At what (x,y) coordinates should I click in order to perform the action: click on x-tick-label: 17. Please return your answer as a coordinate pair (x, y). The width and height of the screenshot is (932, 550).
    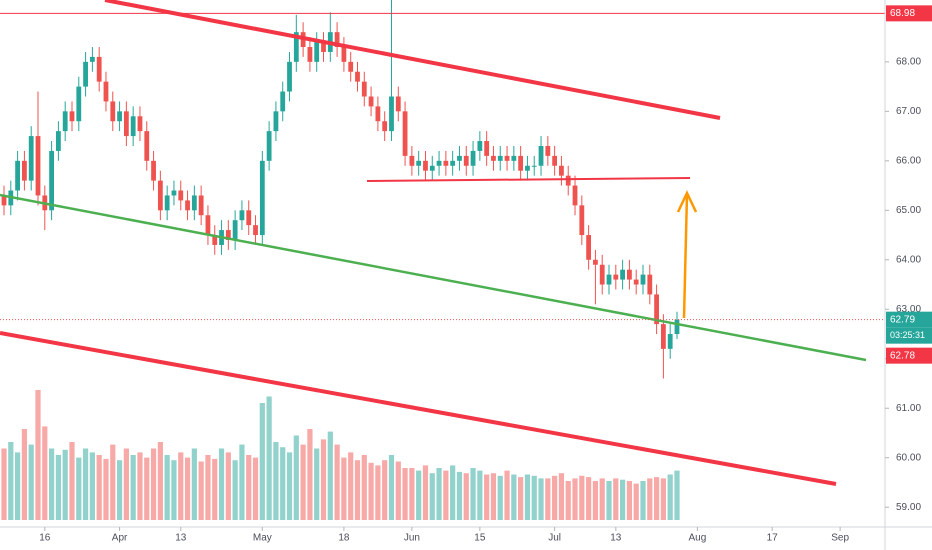
    Looking at the image, I should click on (773, 538).